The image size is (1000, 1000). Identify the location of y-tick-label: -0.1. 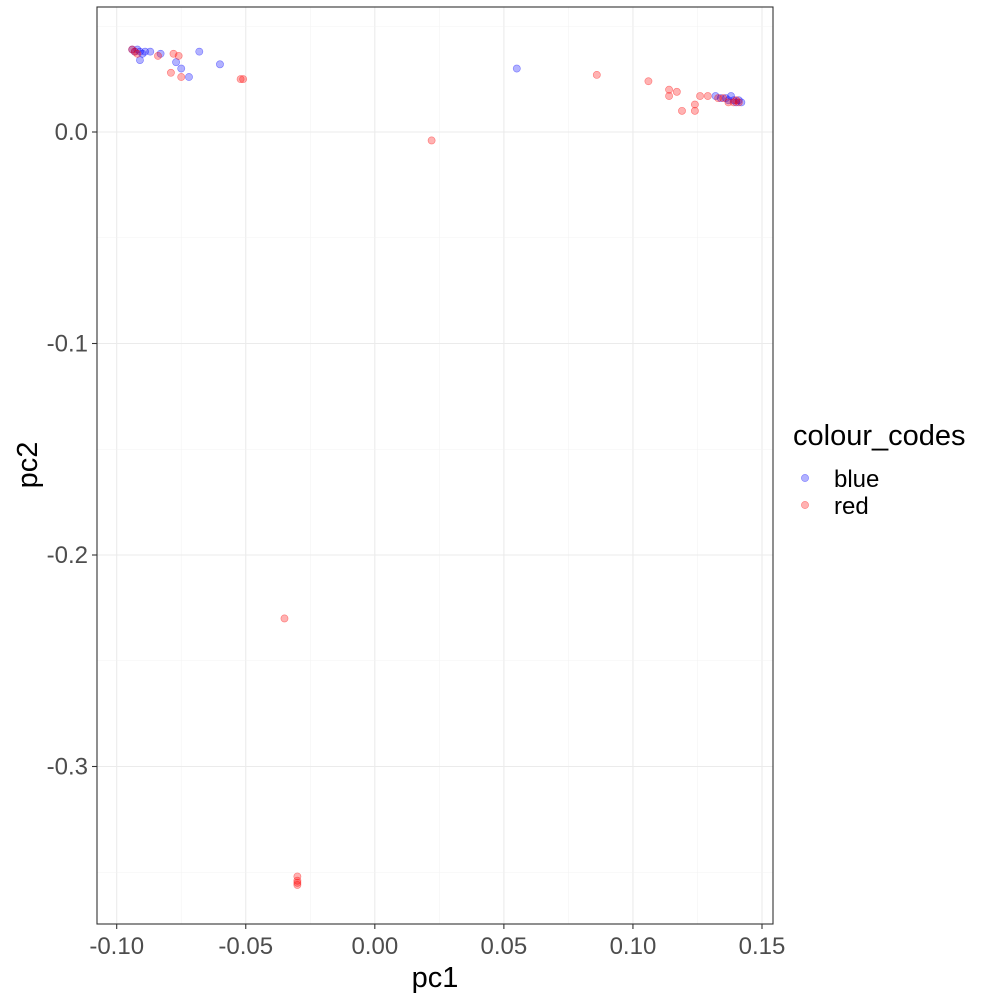
(67, 344).